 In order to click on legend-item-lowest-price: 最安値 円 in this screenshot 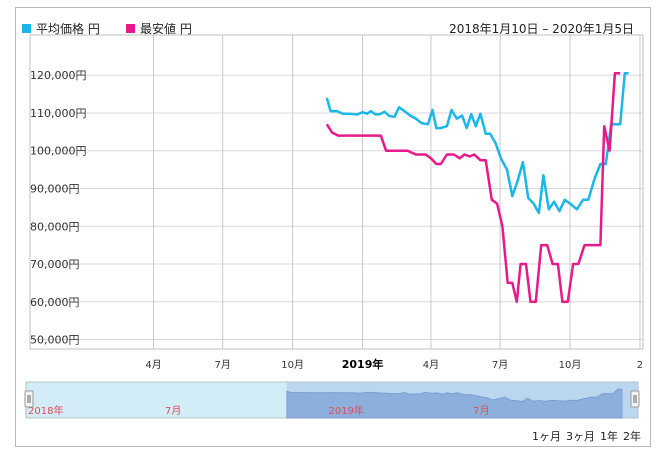, I will do `click(159, 28)`.